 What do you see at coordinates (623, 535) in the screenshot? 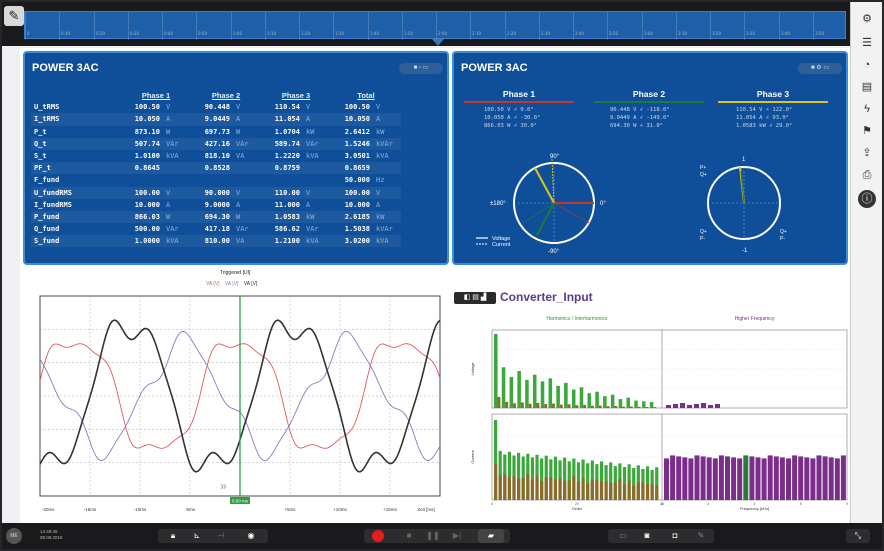
I see `save-icon: ▭` at bounding box center [623, 535].